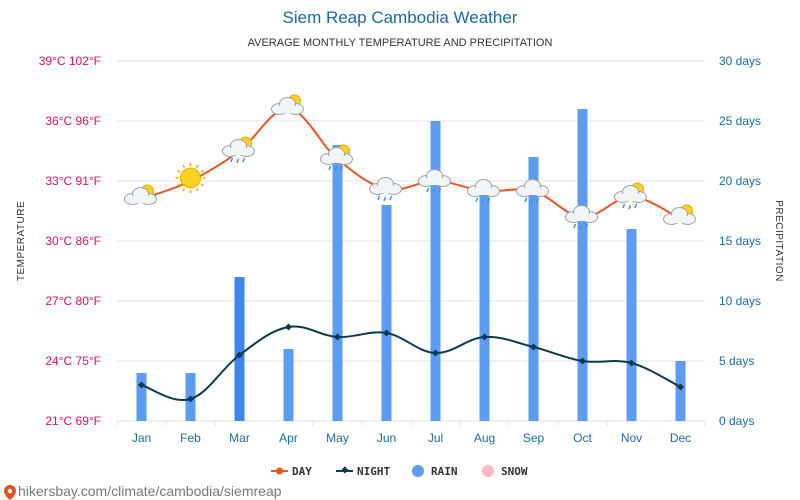 The height and width of the screenshot is (500, 800). Describe the element at coordinates (488, 471) in the screenshot. I see `legend-snow-marker` at that location.